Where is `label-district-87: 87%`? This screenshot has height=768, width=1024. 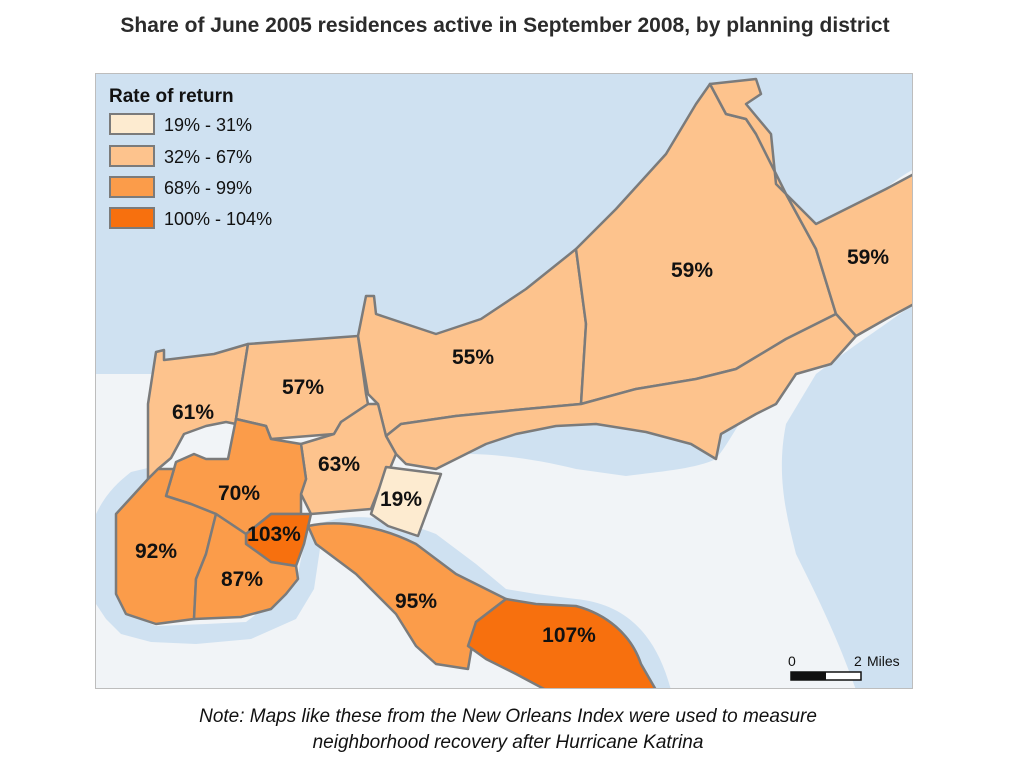 label-district-87: 87% is located at coordinates (242, 579).